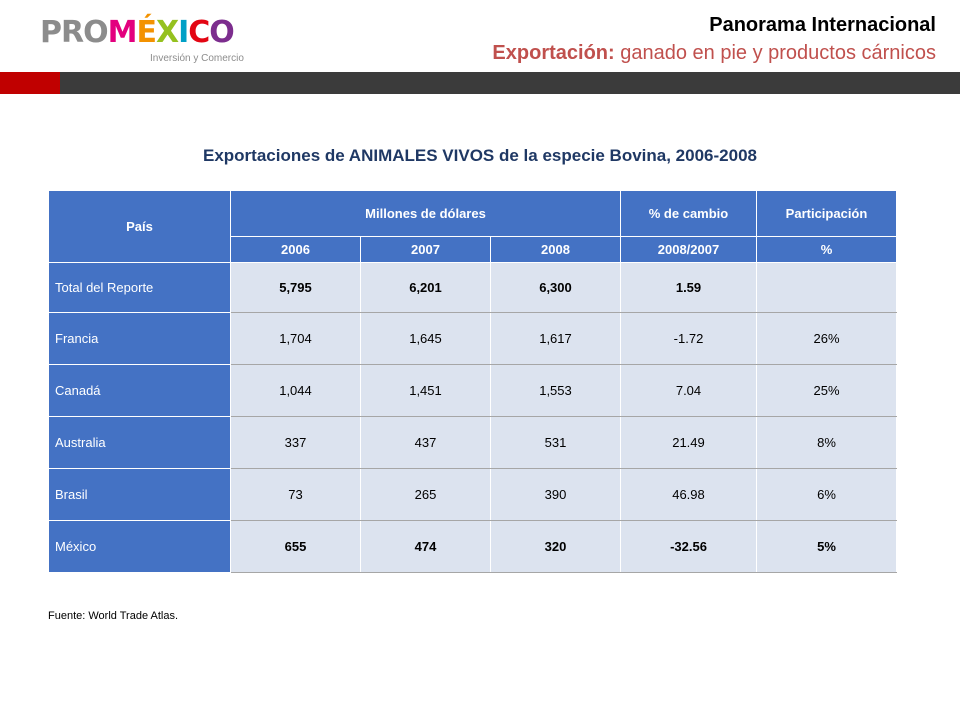 The image size is (960, 720). I want to click on source-note: Fuente: World Trade Atlas., so click(113, 616).